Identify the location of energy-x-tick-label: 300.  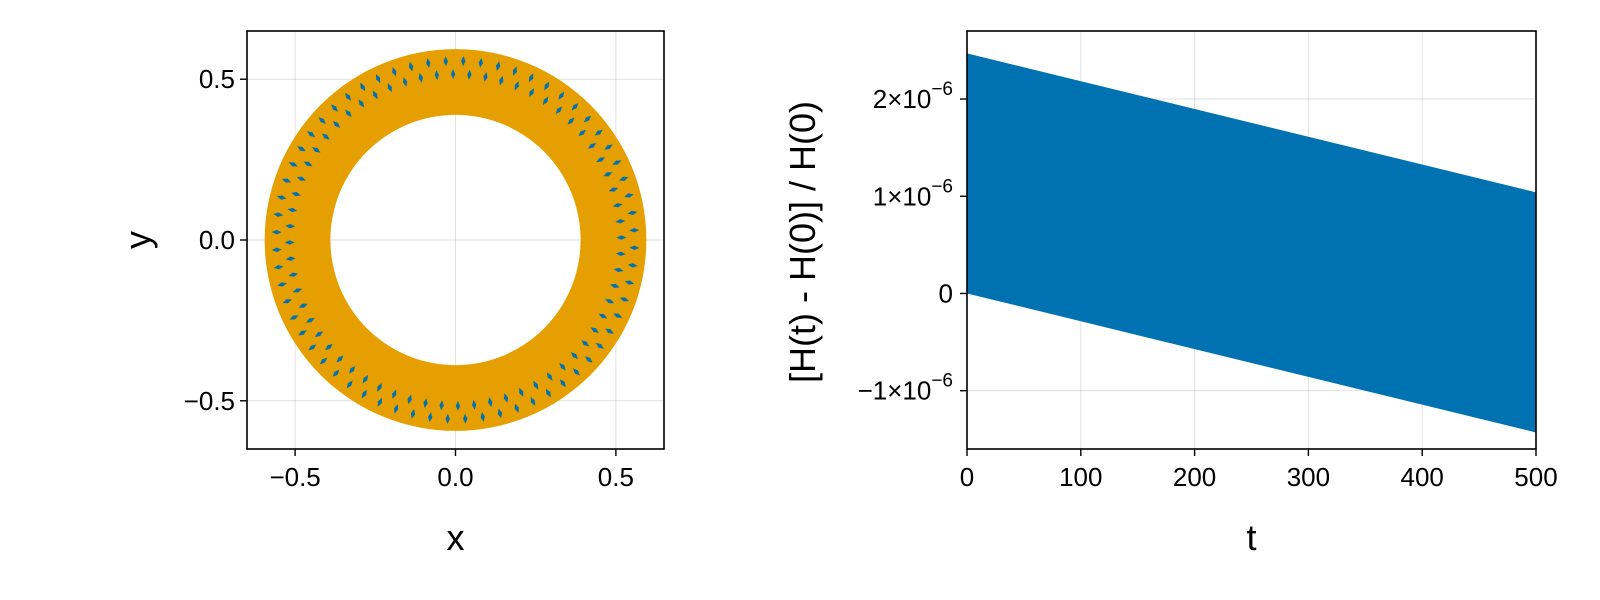
(1308, 477).